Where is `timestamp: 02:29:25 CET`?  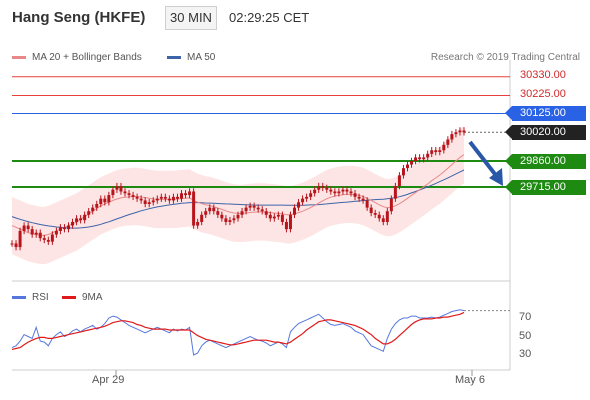 timestamp: 02:29:25 CET is located at coordinates (269, 17).